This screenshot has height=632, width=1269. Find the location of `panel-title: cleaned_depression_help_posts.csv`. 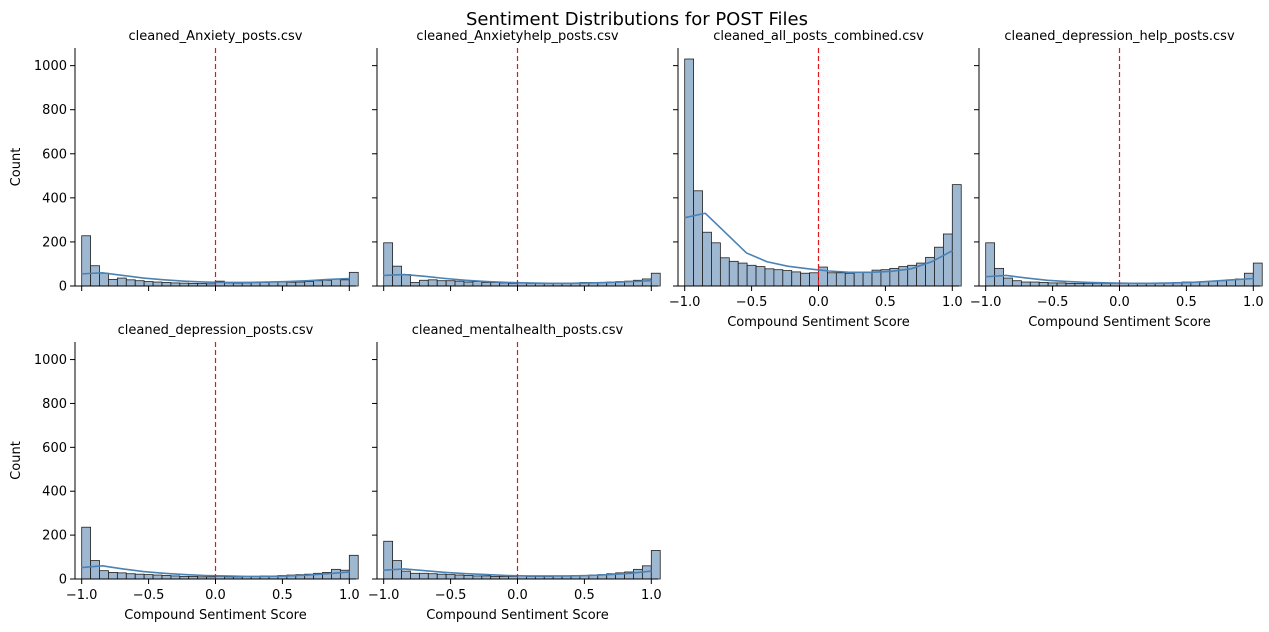

panel-title: cleaned_depression_help_posts.csv is located at coordinates (1119, 36).